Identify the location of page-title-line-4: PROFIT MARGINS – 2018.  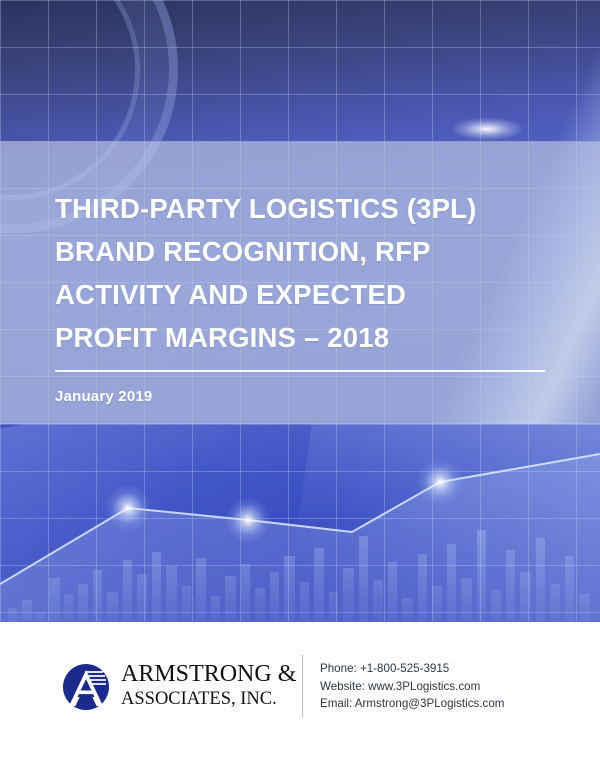
(222, 337).